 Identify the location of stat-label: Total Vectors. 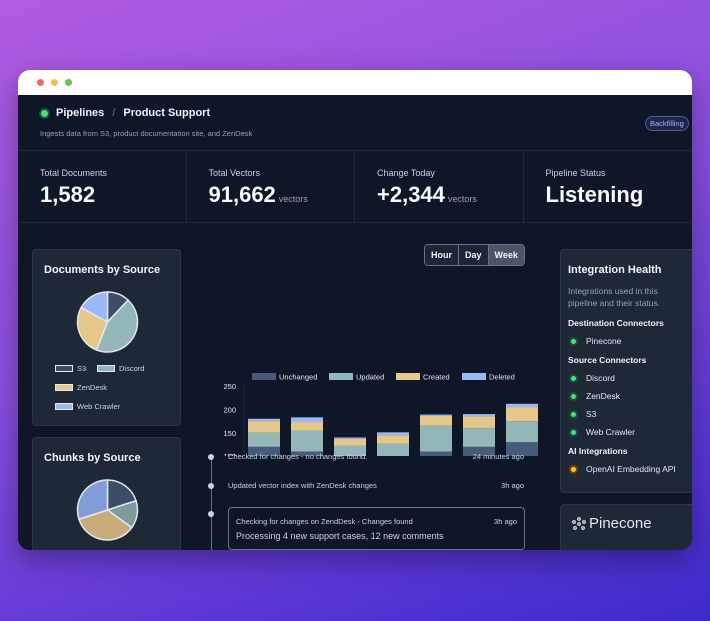
(234, 173).